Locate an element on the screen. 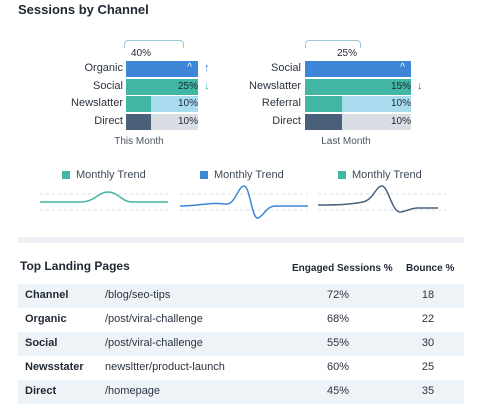 Image resolution: width=483 pixels, height=420 pixels. engaged-cell: 45% is located at coordinates (338, 391).